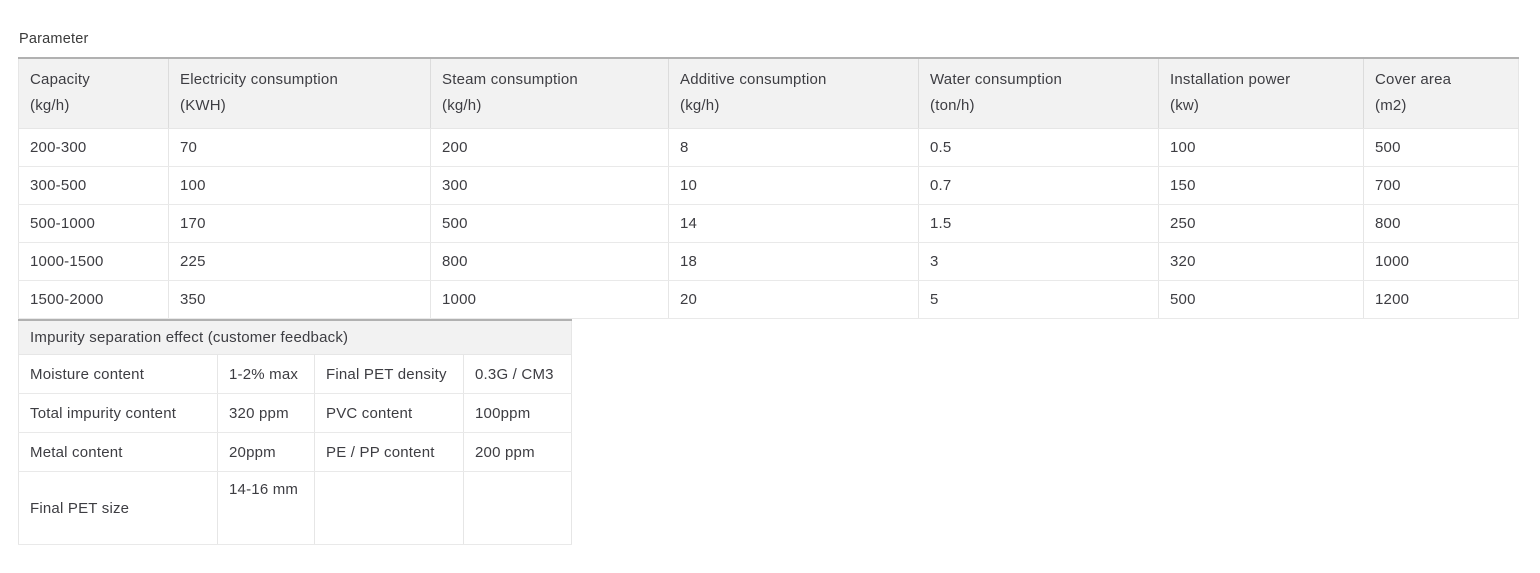 This screenshot has height=573, width=1540. Describe the element at coordinates (203, 105) in the screenshot. I see `column-header-unit: (KWH)` at that location.